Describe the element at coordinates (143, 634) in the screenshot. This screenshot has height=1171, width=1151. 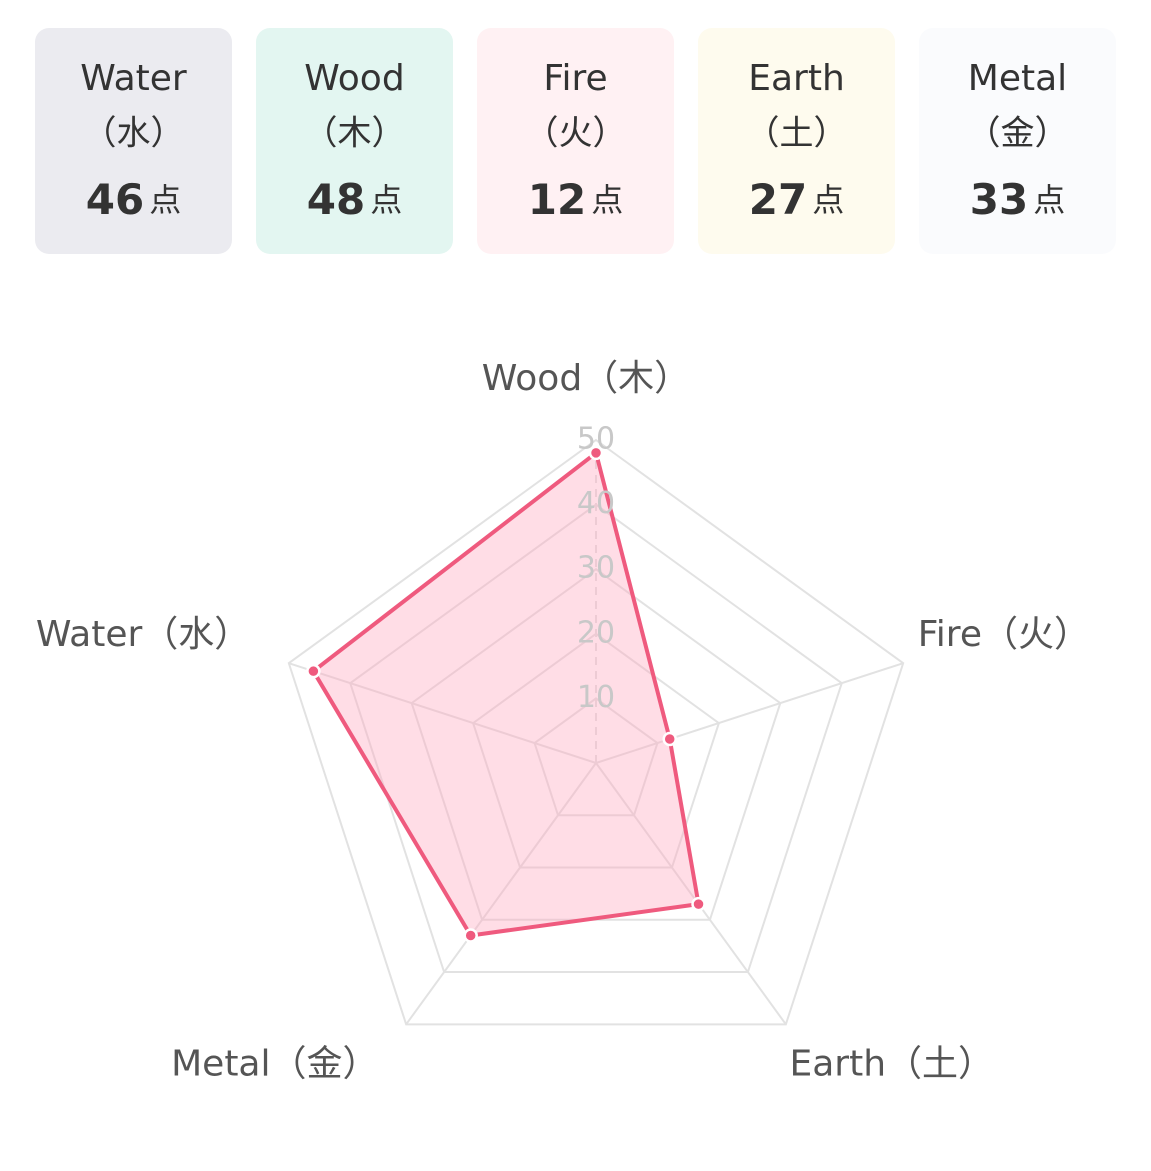
I see `axis-label: Water（水）` at that location.